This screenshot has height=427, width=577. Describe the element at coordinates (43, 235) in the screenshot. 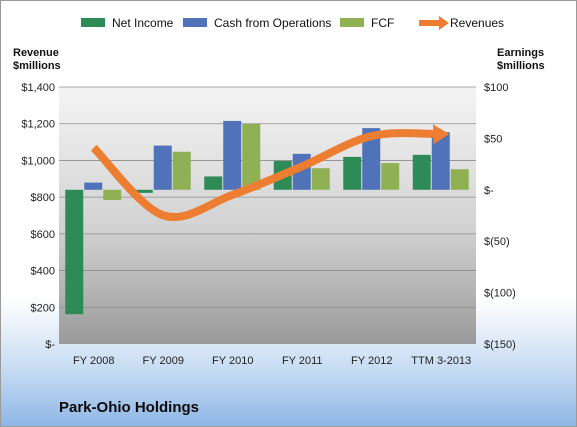

I see `left-tick-label: $600` at that location.